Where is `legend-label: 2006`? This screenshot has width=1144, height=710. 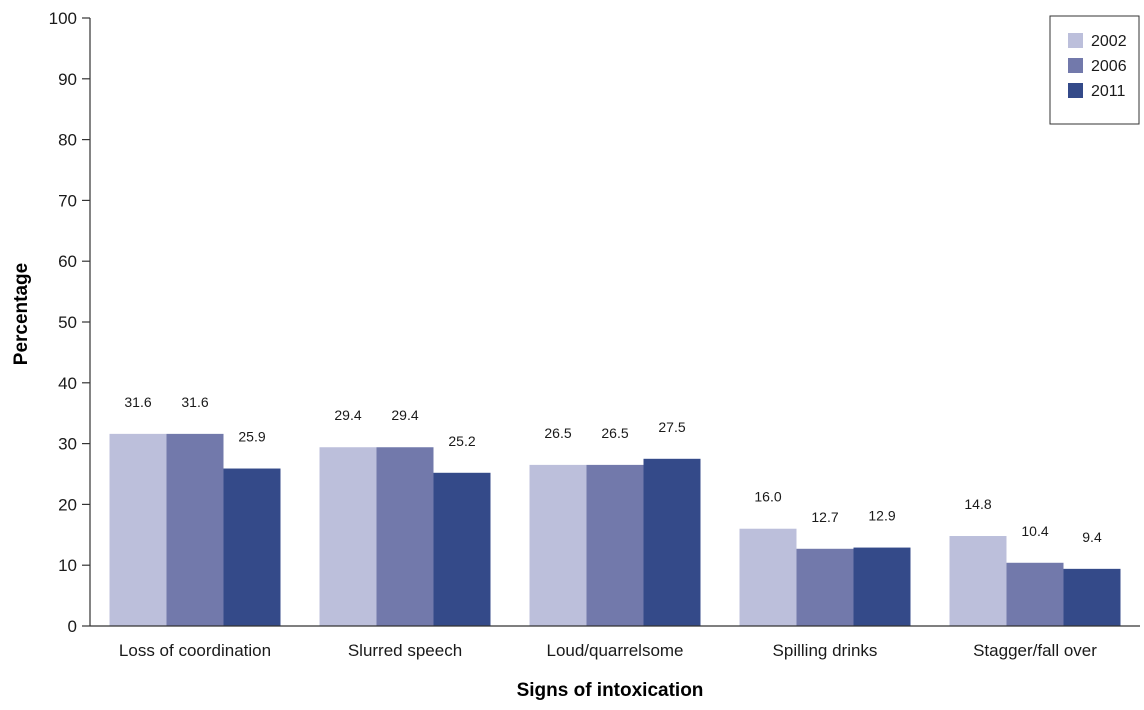 legend-label: 2006 is located at coordinates (1109, 66).